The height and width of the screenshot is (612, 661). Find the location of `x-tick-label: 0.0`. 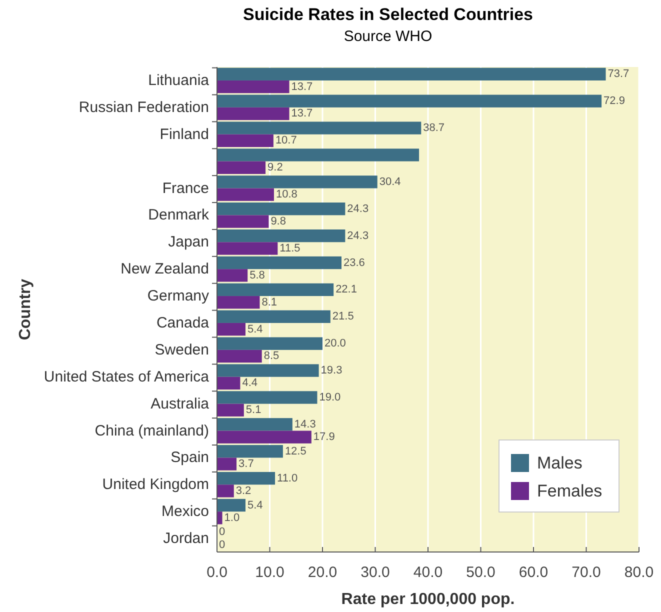

x-tick-label: 0.0 is located at coordinates (217, 572).